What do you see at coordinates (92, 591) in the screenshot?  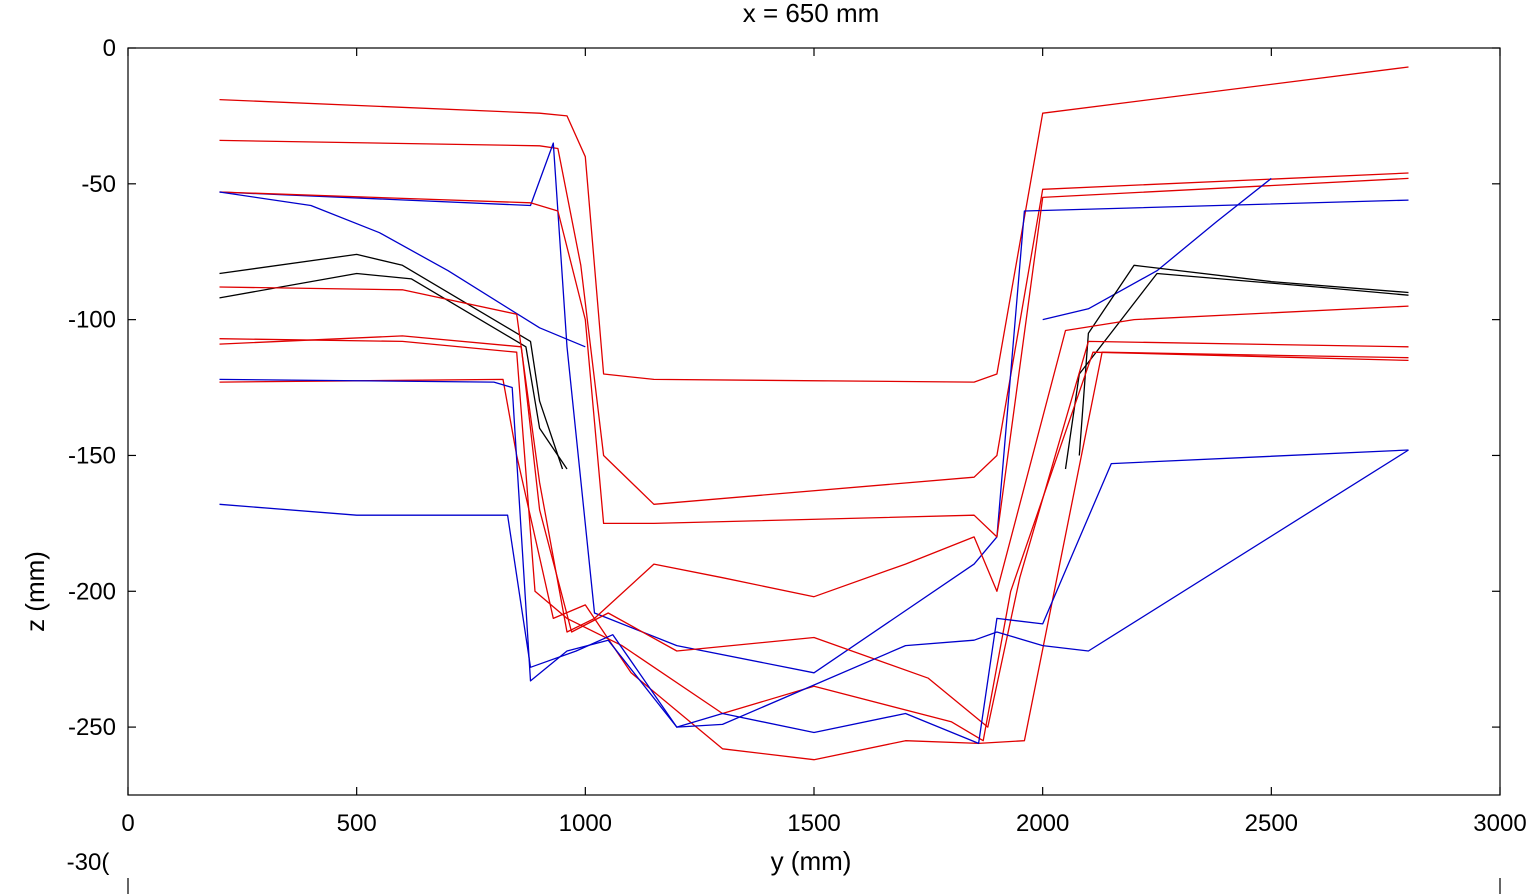 I see `y-tick-label: -200` at bounding box center [92, 591].